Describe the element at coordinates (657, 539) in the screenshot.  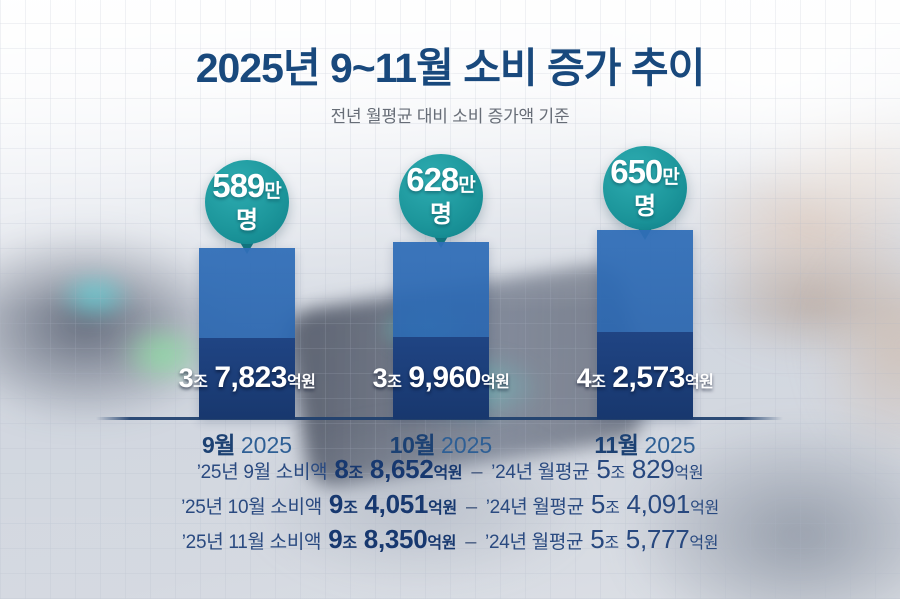
I see `summary-amount2-billions: 5,777` at that location.